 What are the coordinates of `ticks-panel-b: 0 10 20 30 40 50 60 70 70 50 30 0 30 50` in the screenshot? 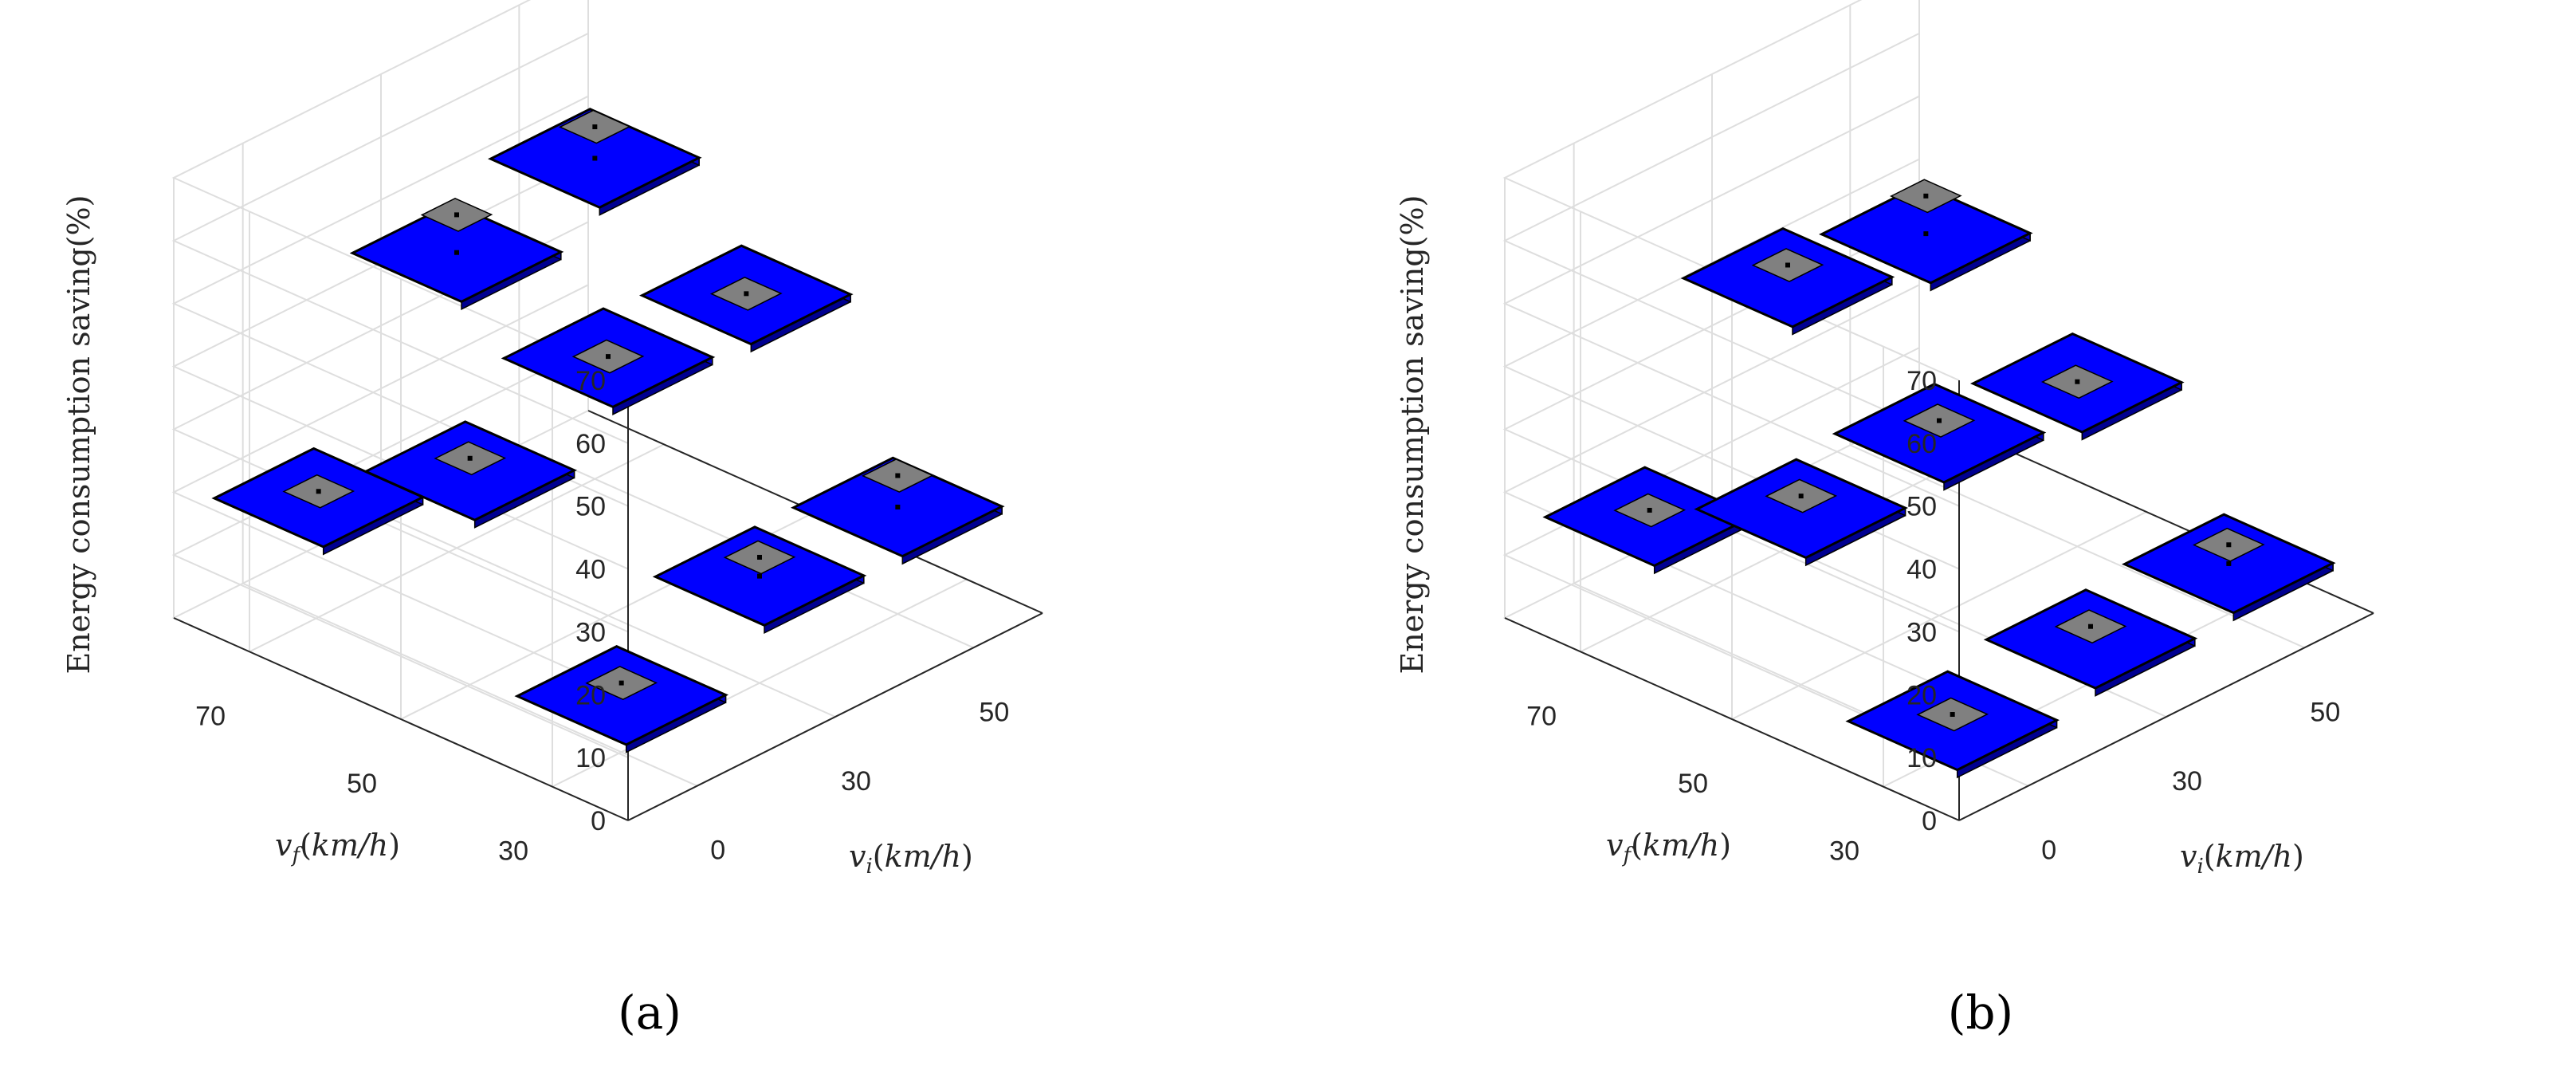 It's located at (1933, 616).